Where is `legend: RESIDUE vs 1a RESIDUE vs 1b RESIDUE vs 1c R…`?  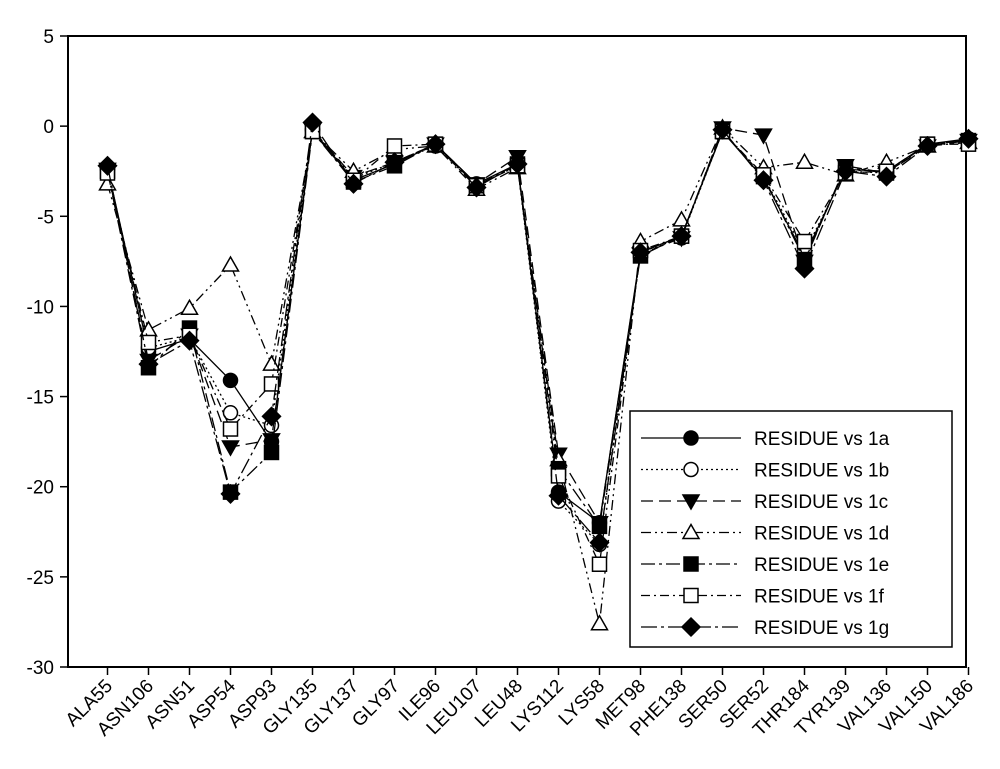 legend: RESIDUE vs 1a RESIDUE vs 1b RESIDUE vs 1c R… is located at coordinates (791, 529).